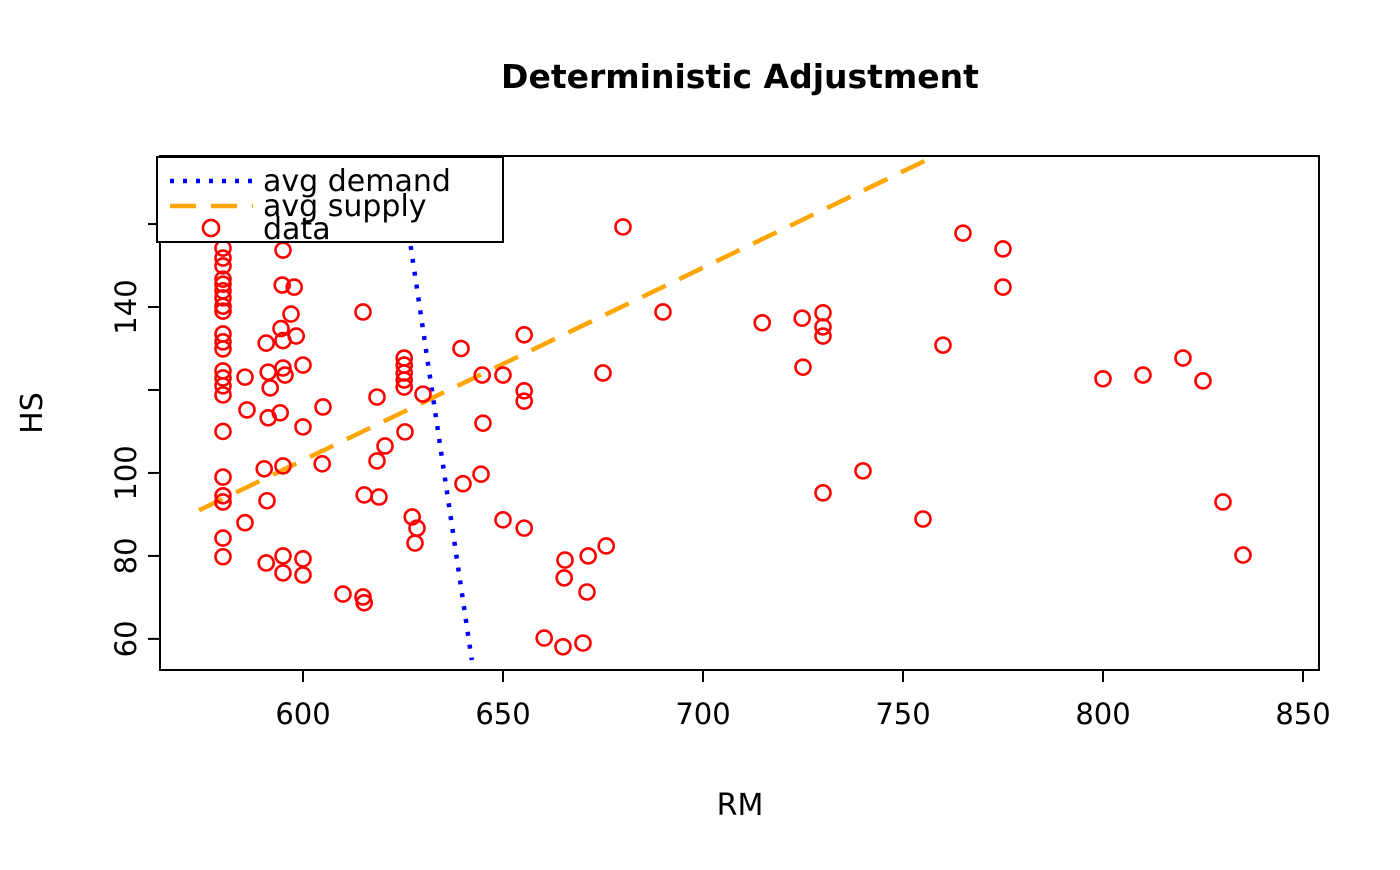 Image resolution: width=1400 pixels, height=870 pixels. What do you see at coordinates (211, 228) in the screenshot?
I see `legend-sample-circle-marker` at bounding box center [211, 228].